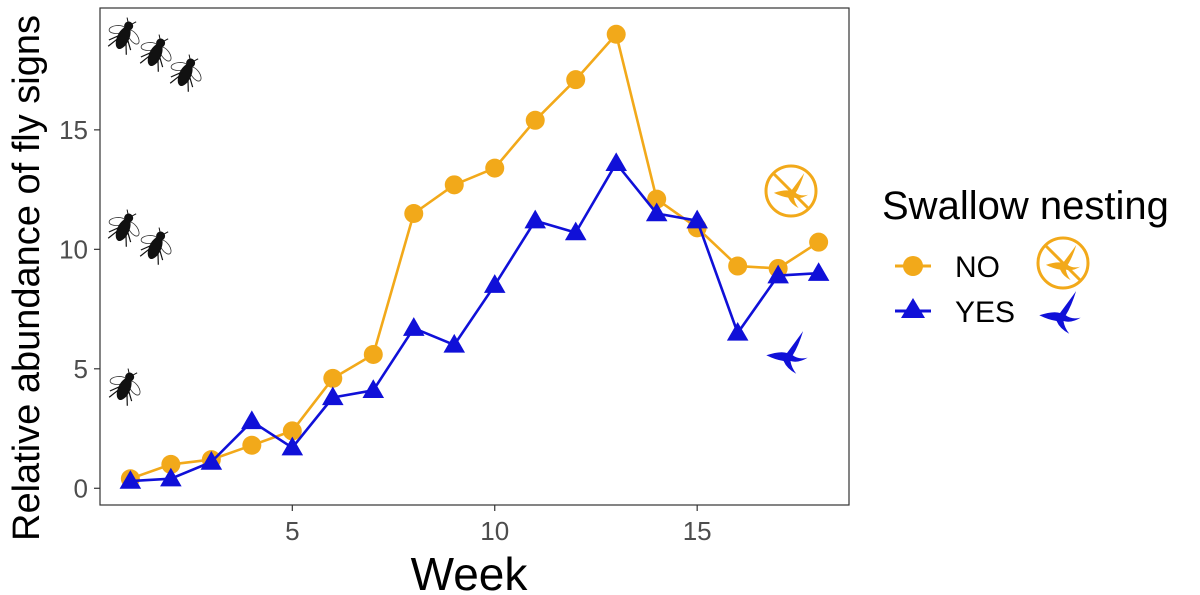 This screenshot has width=1200, height=595. I want to click on x-axis: 5 10 15, so click(498, 525).